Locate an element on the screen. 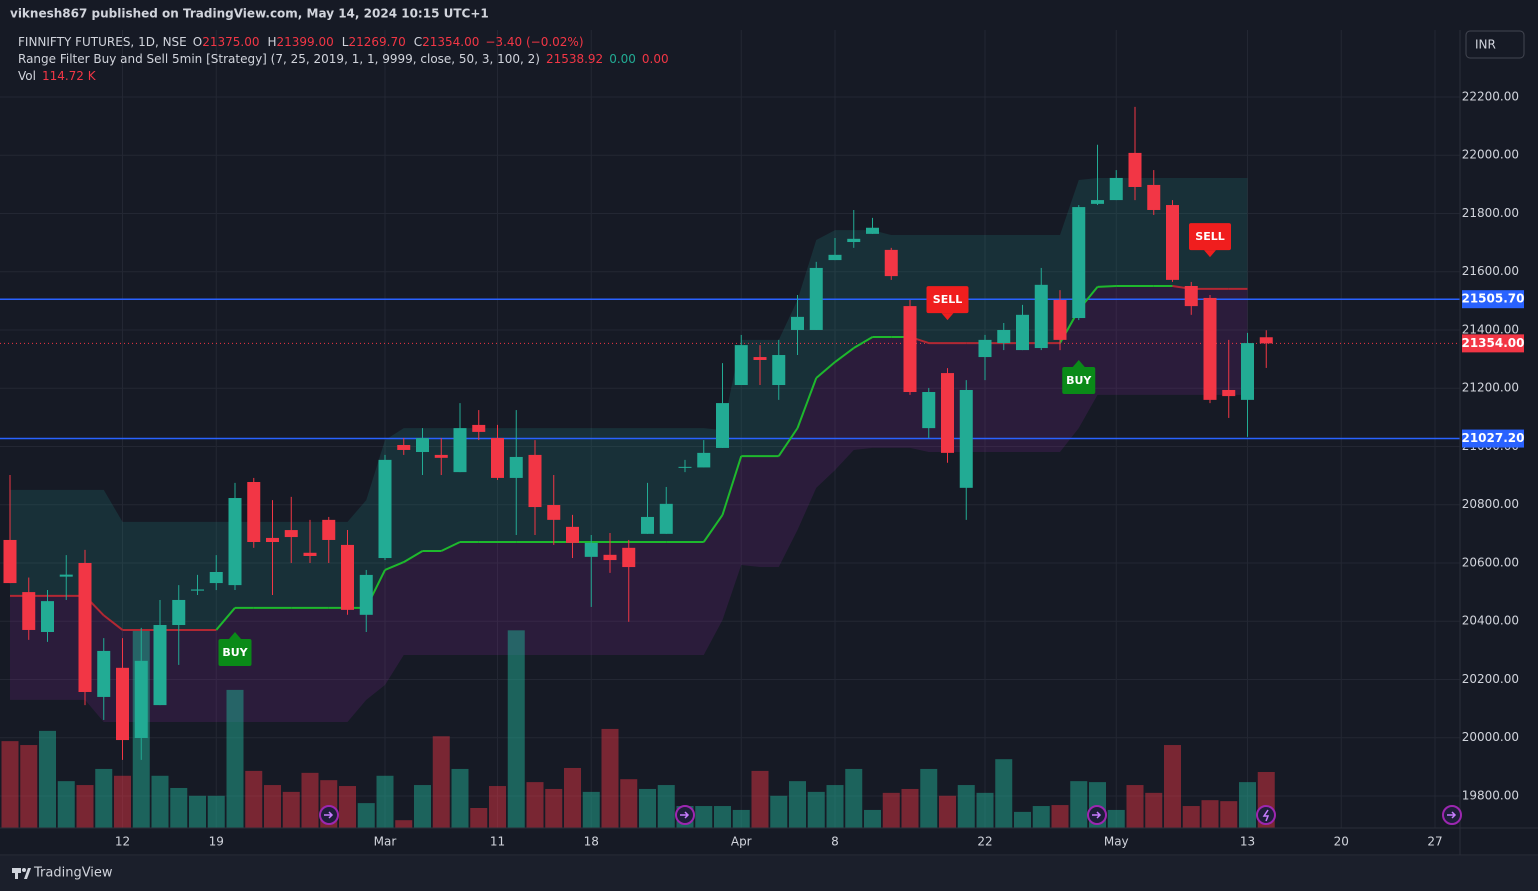 The height and width of the screenshot is (891, 1538). x-tick-label: 22 is located at coordinates (984, 842).